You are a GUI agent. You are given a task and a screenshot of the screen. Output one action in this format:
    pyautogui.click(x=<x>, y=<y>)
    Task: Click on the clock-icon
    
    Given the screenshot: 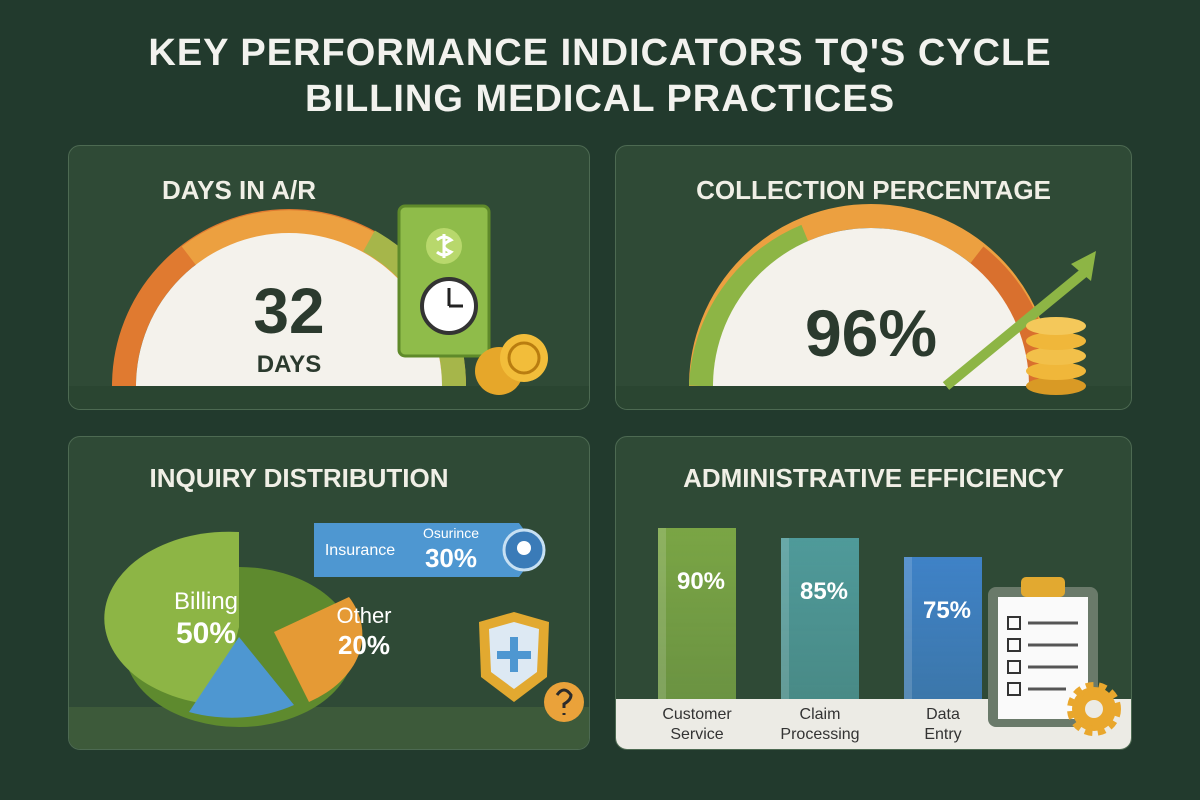 What is the action you would take?
    pyautogui.click(x=449, y=306)
    